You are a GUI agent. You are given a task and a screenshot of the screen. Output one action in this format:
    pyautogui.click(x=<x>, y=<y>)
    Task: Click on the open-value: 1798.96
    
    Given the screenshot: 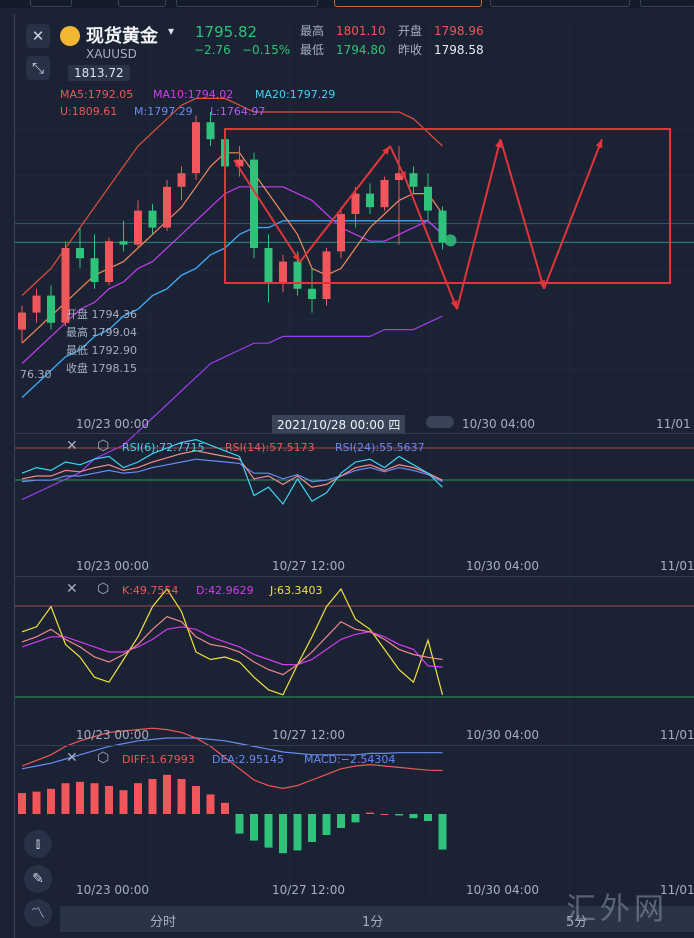 What is the action you would take?
    pyautogui.click(x=459, y=31)
    